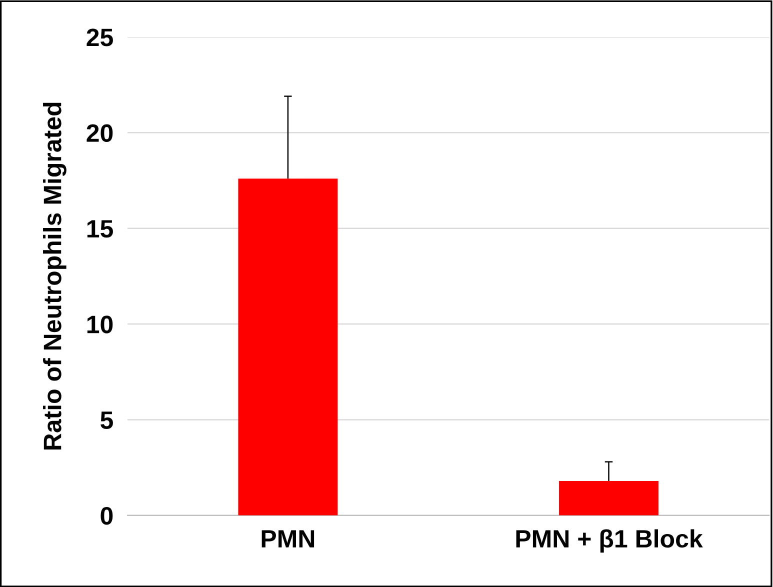 This screenshot has height=587, width=773. Describe the element at coordinates (106, 421) in the screenshot. I see `y-tick-label: 5` at that location.